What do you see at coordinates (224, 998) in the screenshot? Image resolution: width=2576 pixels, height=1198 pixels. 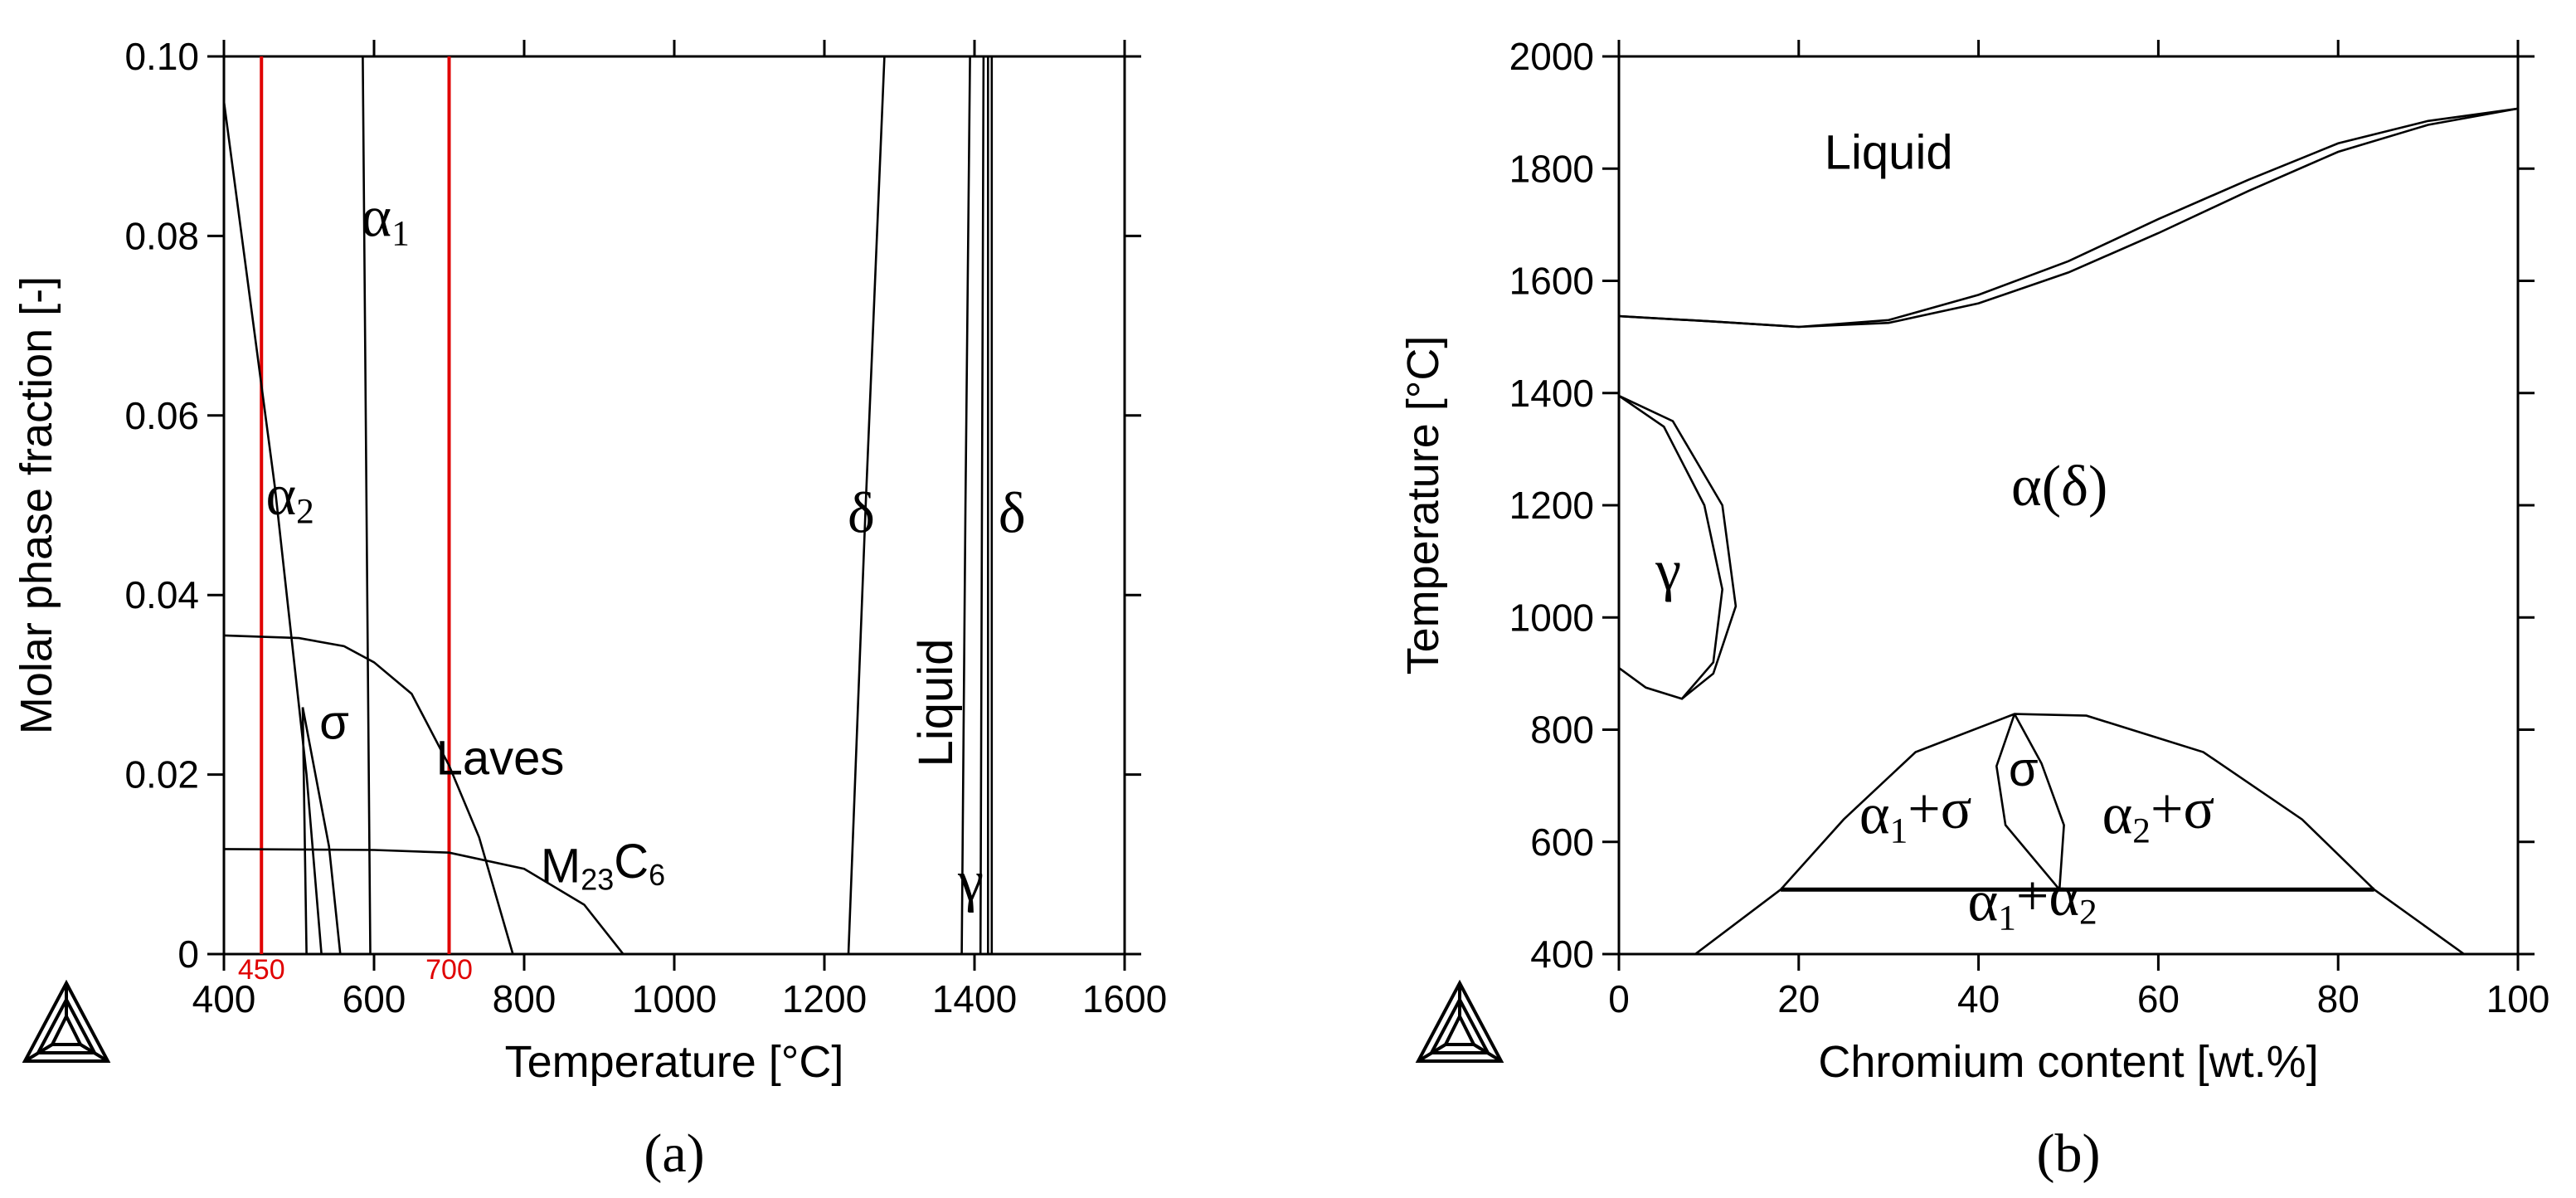 I see `x-tick-label: 400` at bounding box center [224, 998].